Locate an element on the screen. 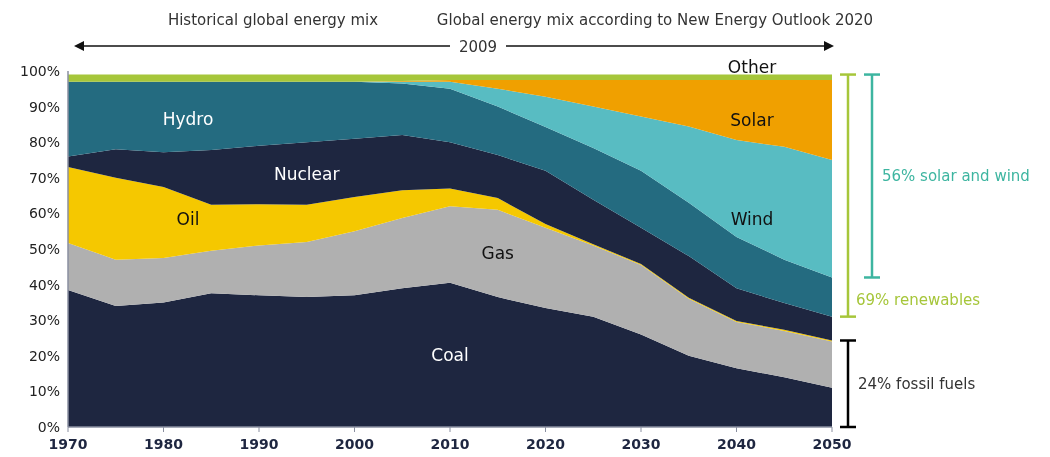 This screenshot has width=1050, height=457. y-tick-label: 80% is located at coordinates (44, 142).